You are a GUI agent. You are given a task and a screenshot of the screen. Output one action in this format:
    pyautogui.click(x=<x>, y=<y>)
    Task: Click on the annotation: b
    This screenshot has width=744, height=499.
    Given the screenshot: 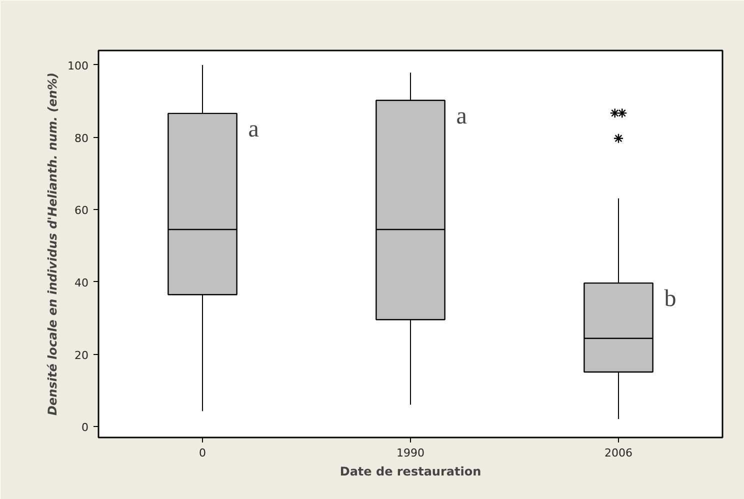 What is the action you would take?
    pyautogui.click(x=670, y=299)
    